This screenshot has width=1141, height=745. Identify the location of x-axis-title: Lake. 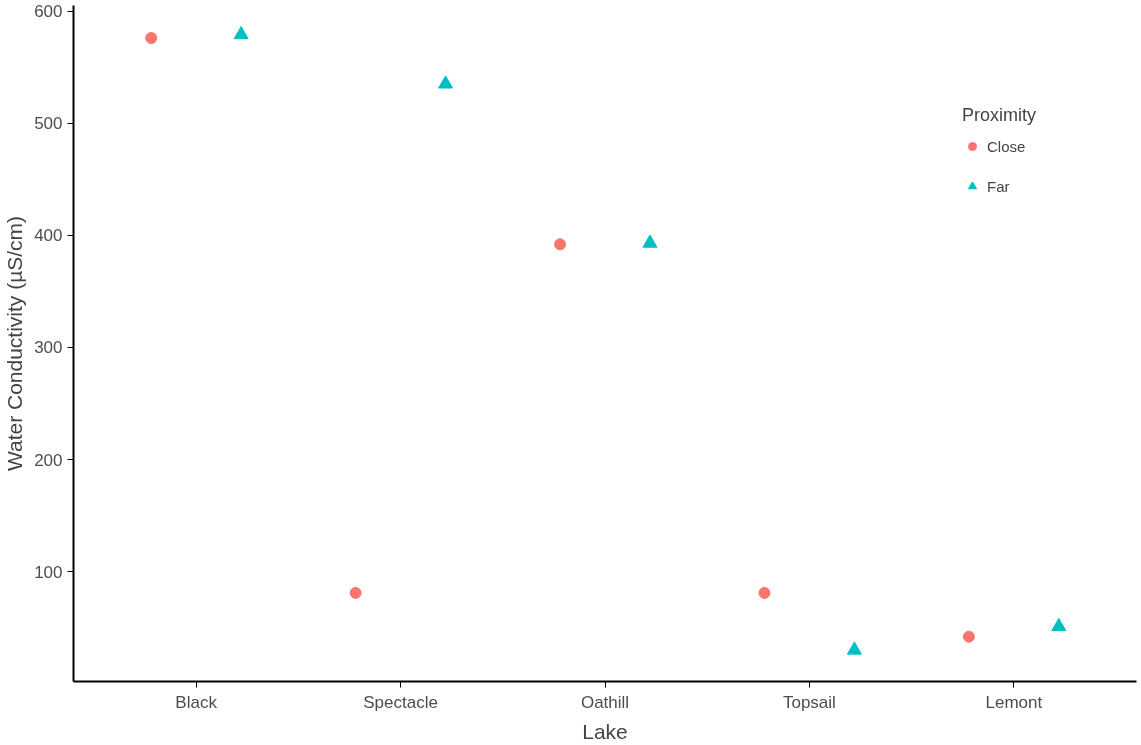
(605, 731).